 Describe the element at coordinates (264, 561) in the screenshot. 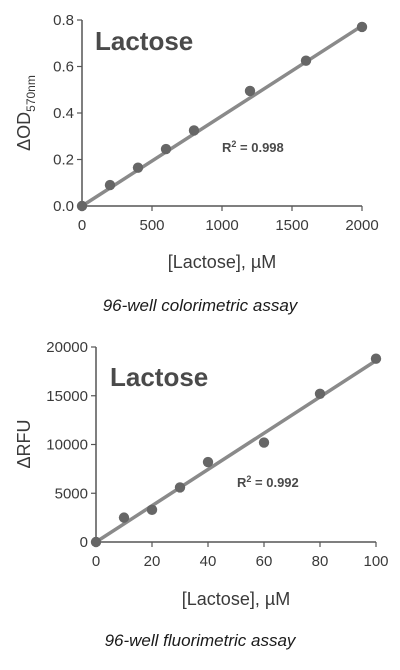

I see `x-tick-label: 60` at that location.